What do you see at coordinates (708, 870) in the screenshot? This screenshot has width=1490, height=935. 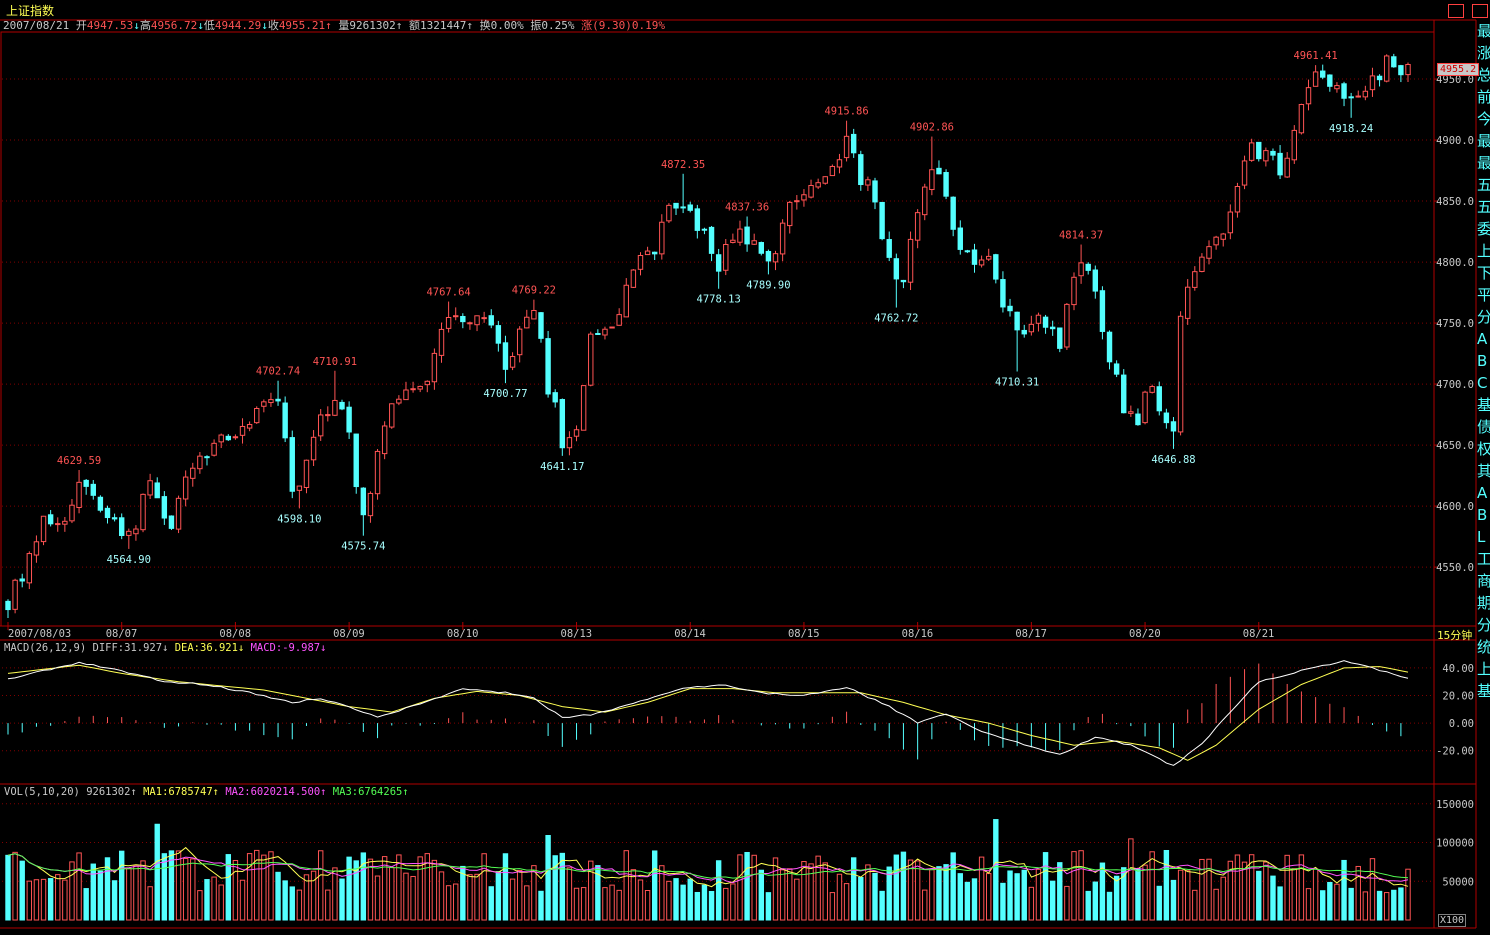 I see `volume-layer` at bounding box center [708, 870].